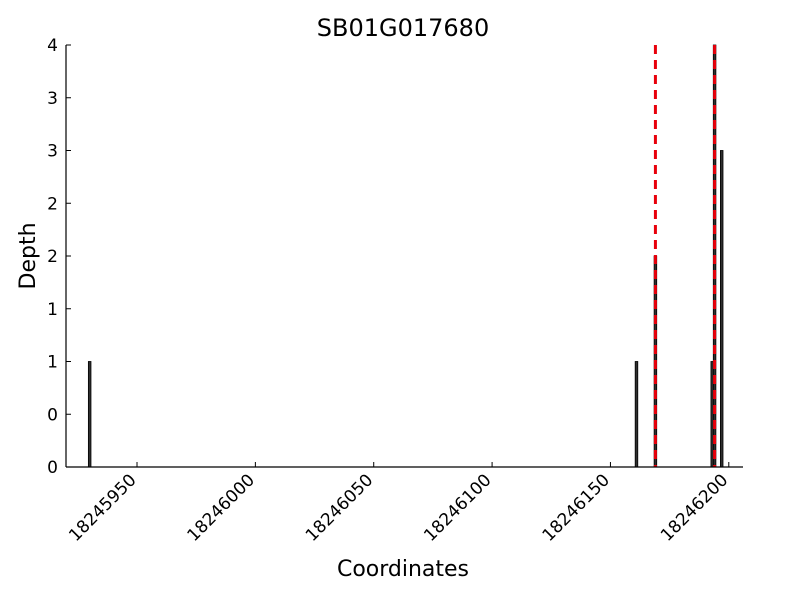 The height and width of the screenshot is (600, 800). What do you see at coordinates (339, 507) in the screenshot?
I see `x-tick-label: 18246050` at bounding box center [339, 507].